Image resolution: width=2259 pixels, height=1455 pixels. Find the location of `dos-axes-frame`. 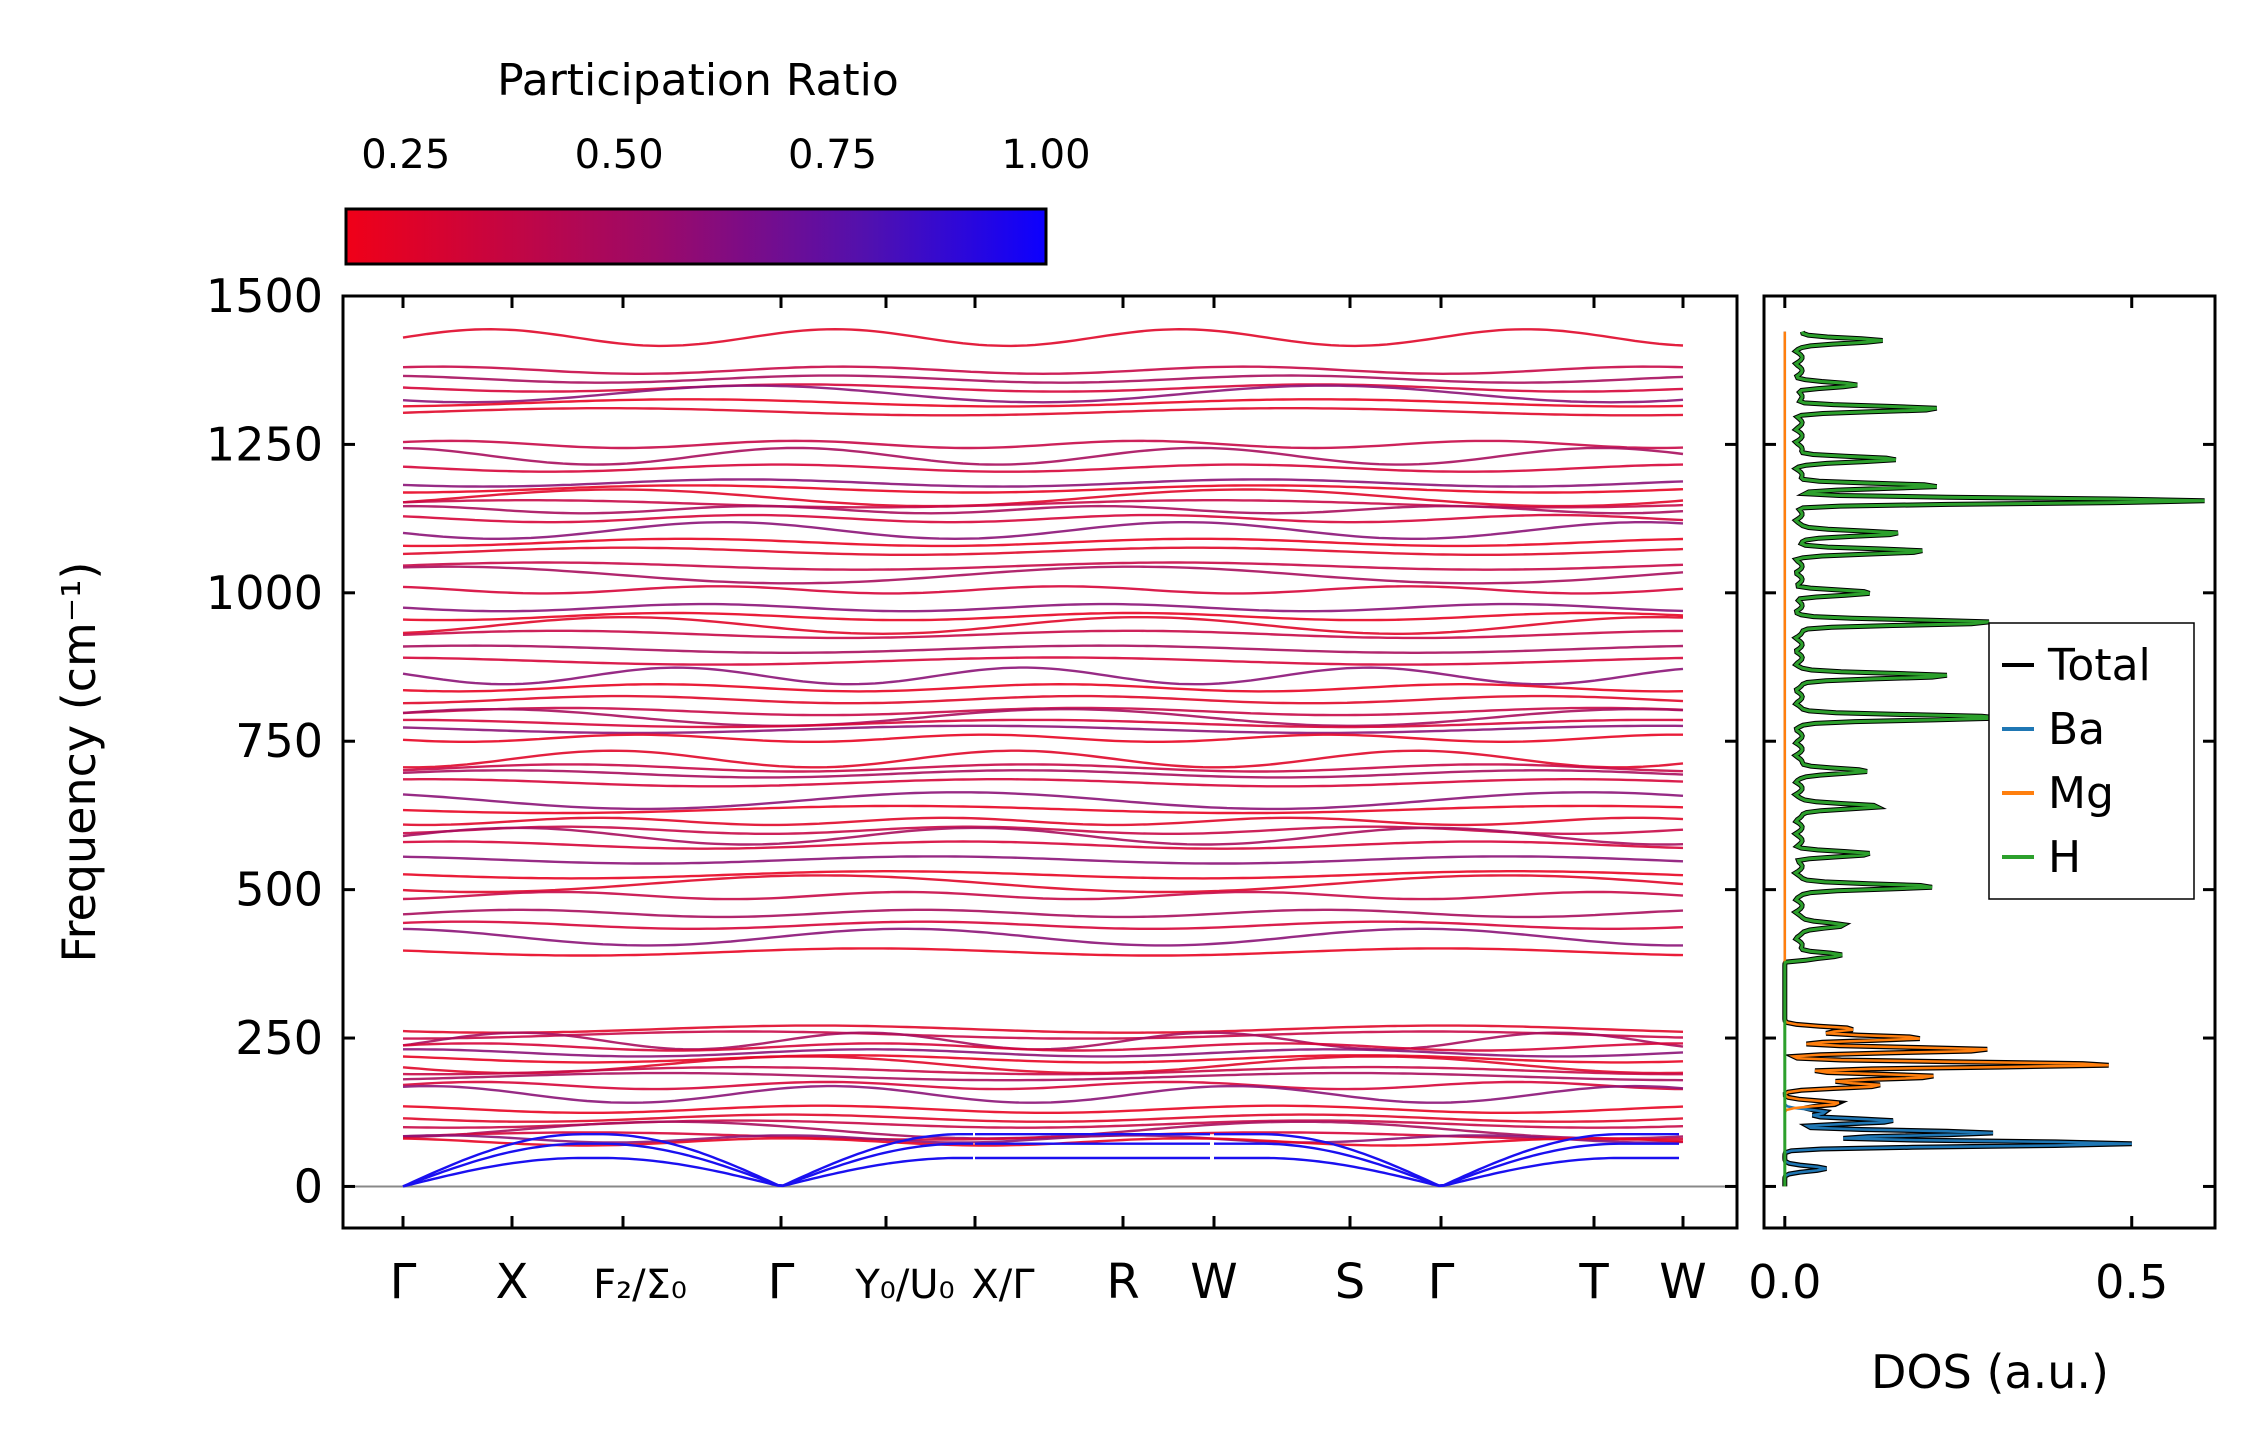

dos-axes-frame is located at coordinates (1989, 762).